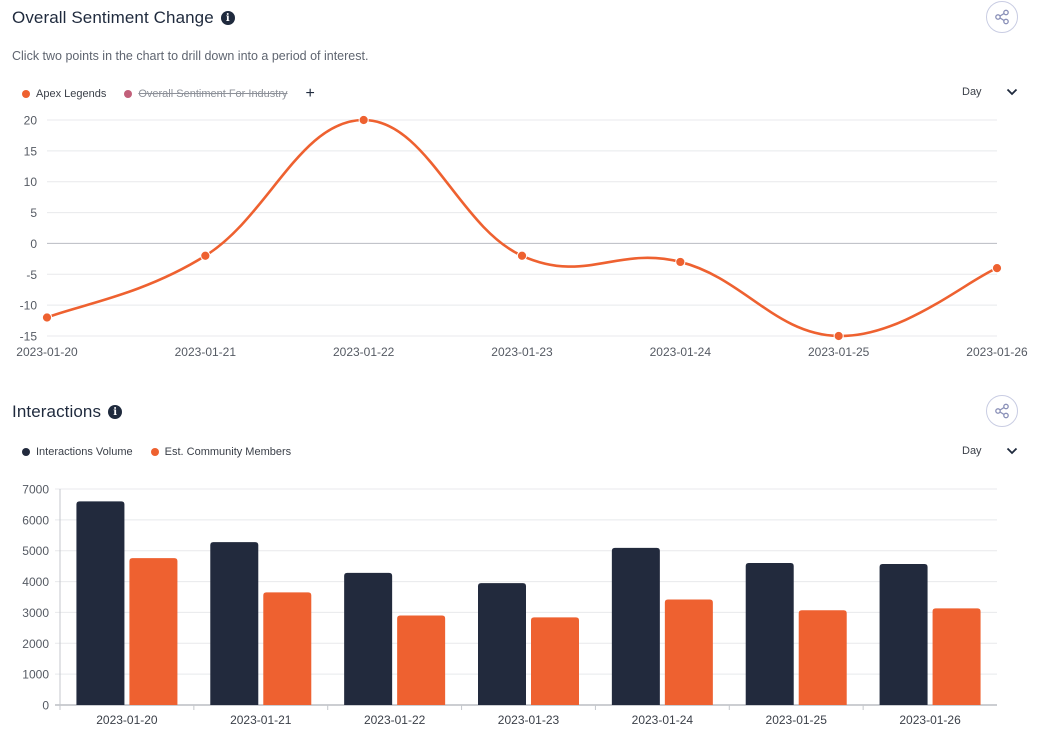  Describe the element at coordinates (310, 93) in the screenshot. I see `add-series-button: +` at that location.